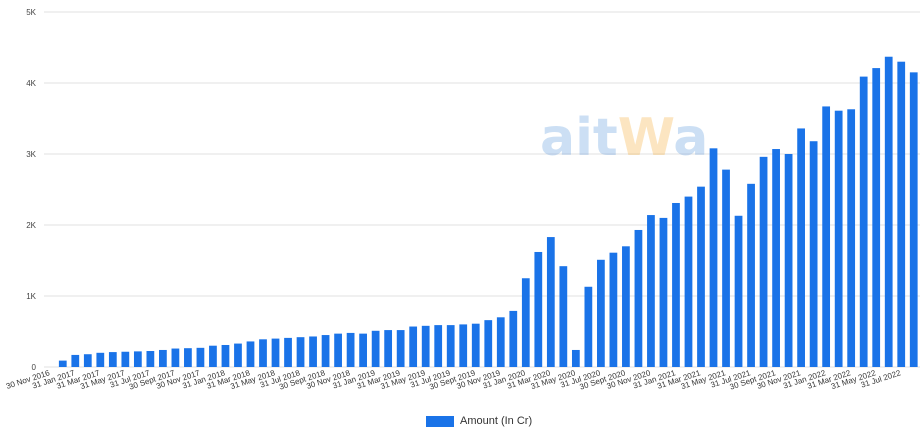 This screenshot has width=920, height=432. What do you see at coordinates (31, 225) in the screenshot?
I see `y-tick-label: 2K` at bounding box center [31, 225].